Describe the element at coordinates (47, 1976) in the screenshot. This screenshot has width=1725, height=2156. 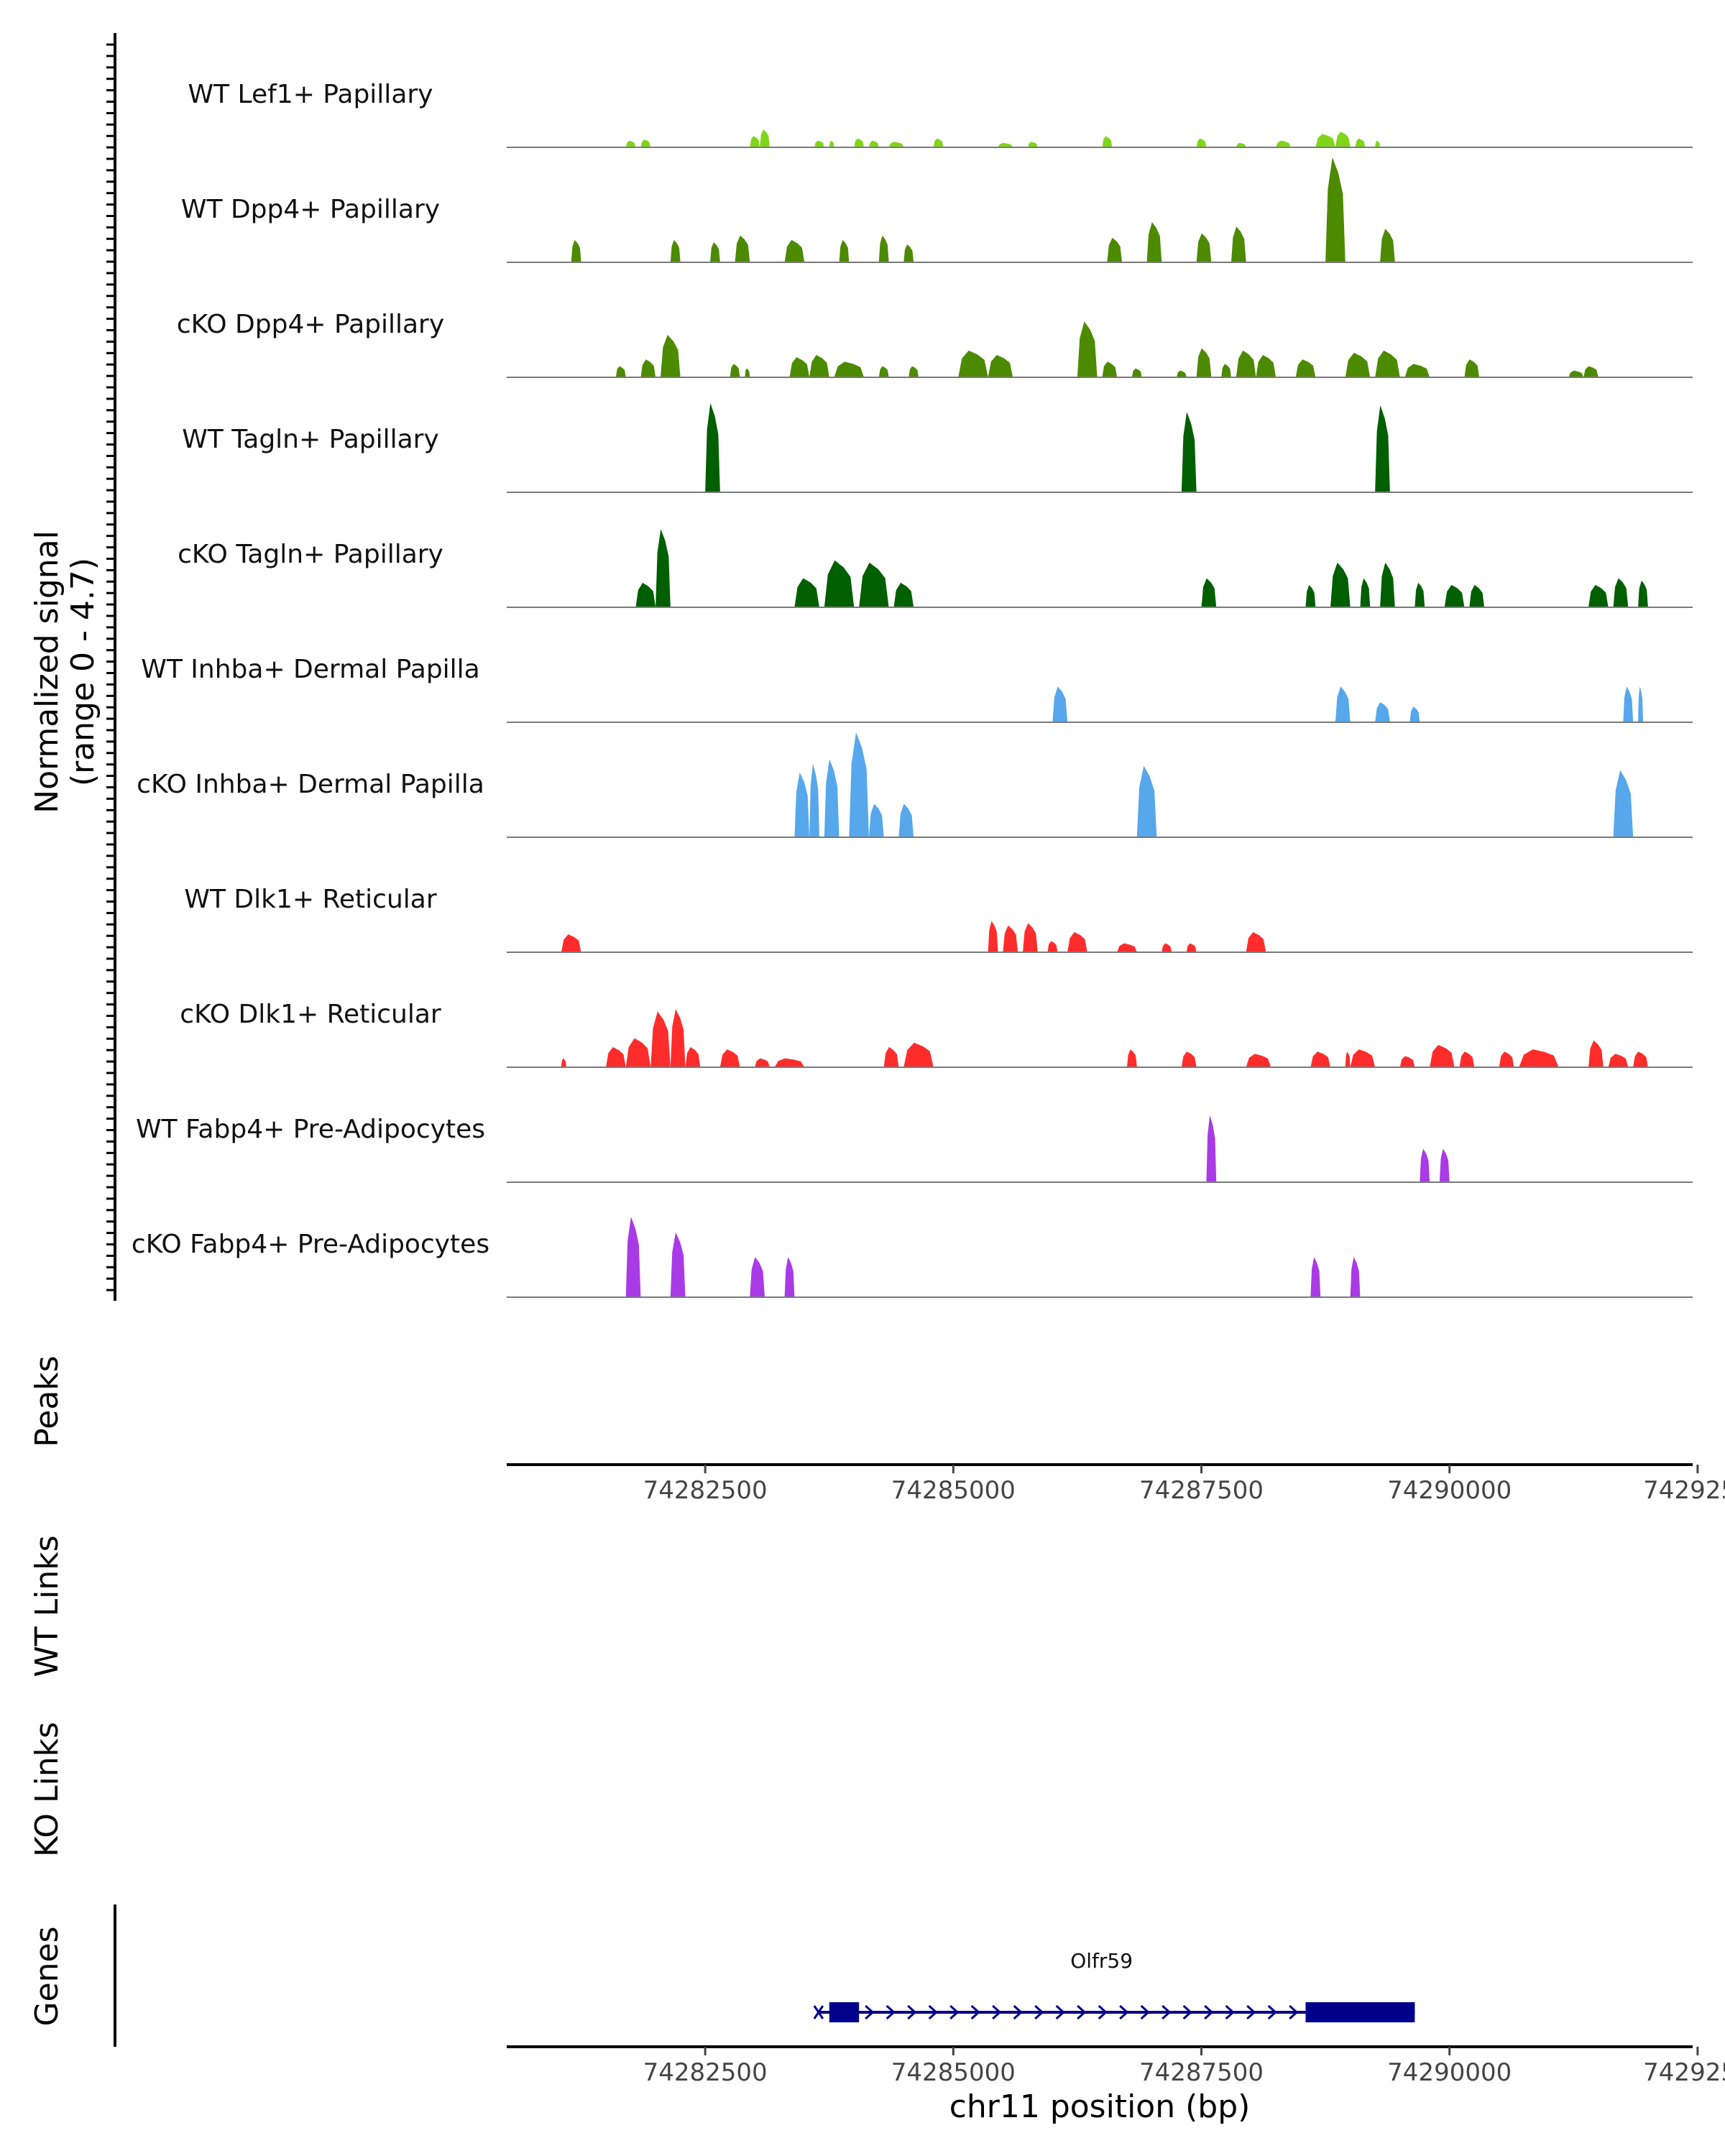
I see `genes-track-label: Genes` at that location.